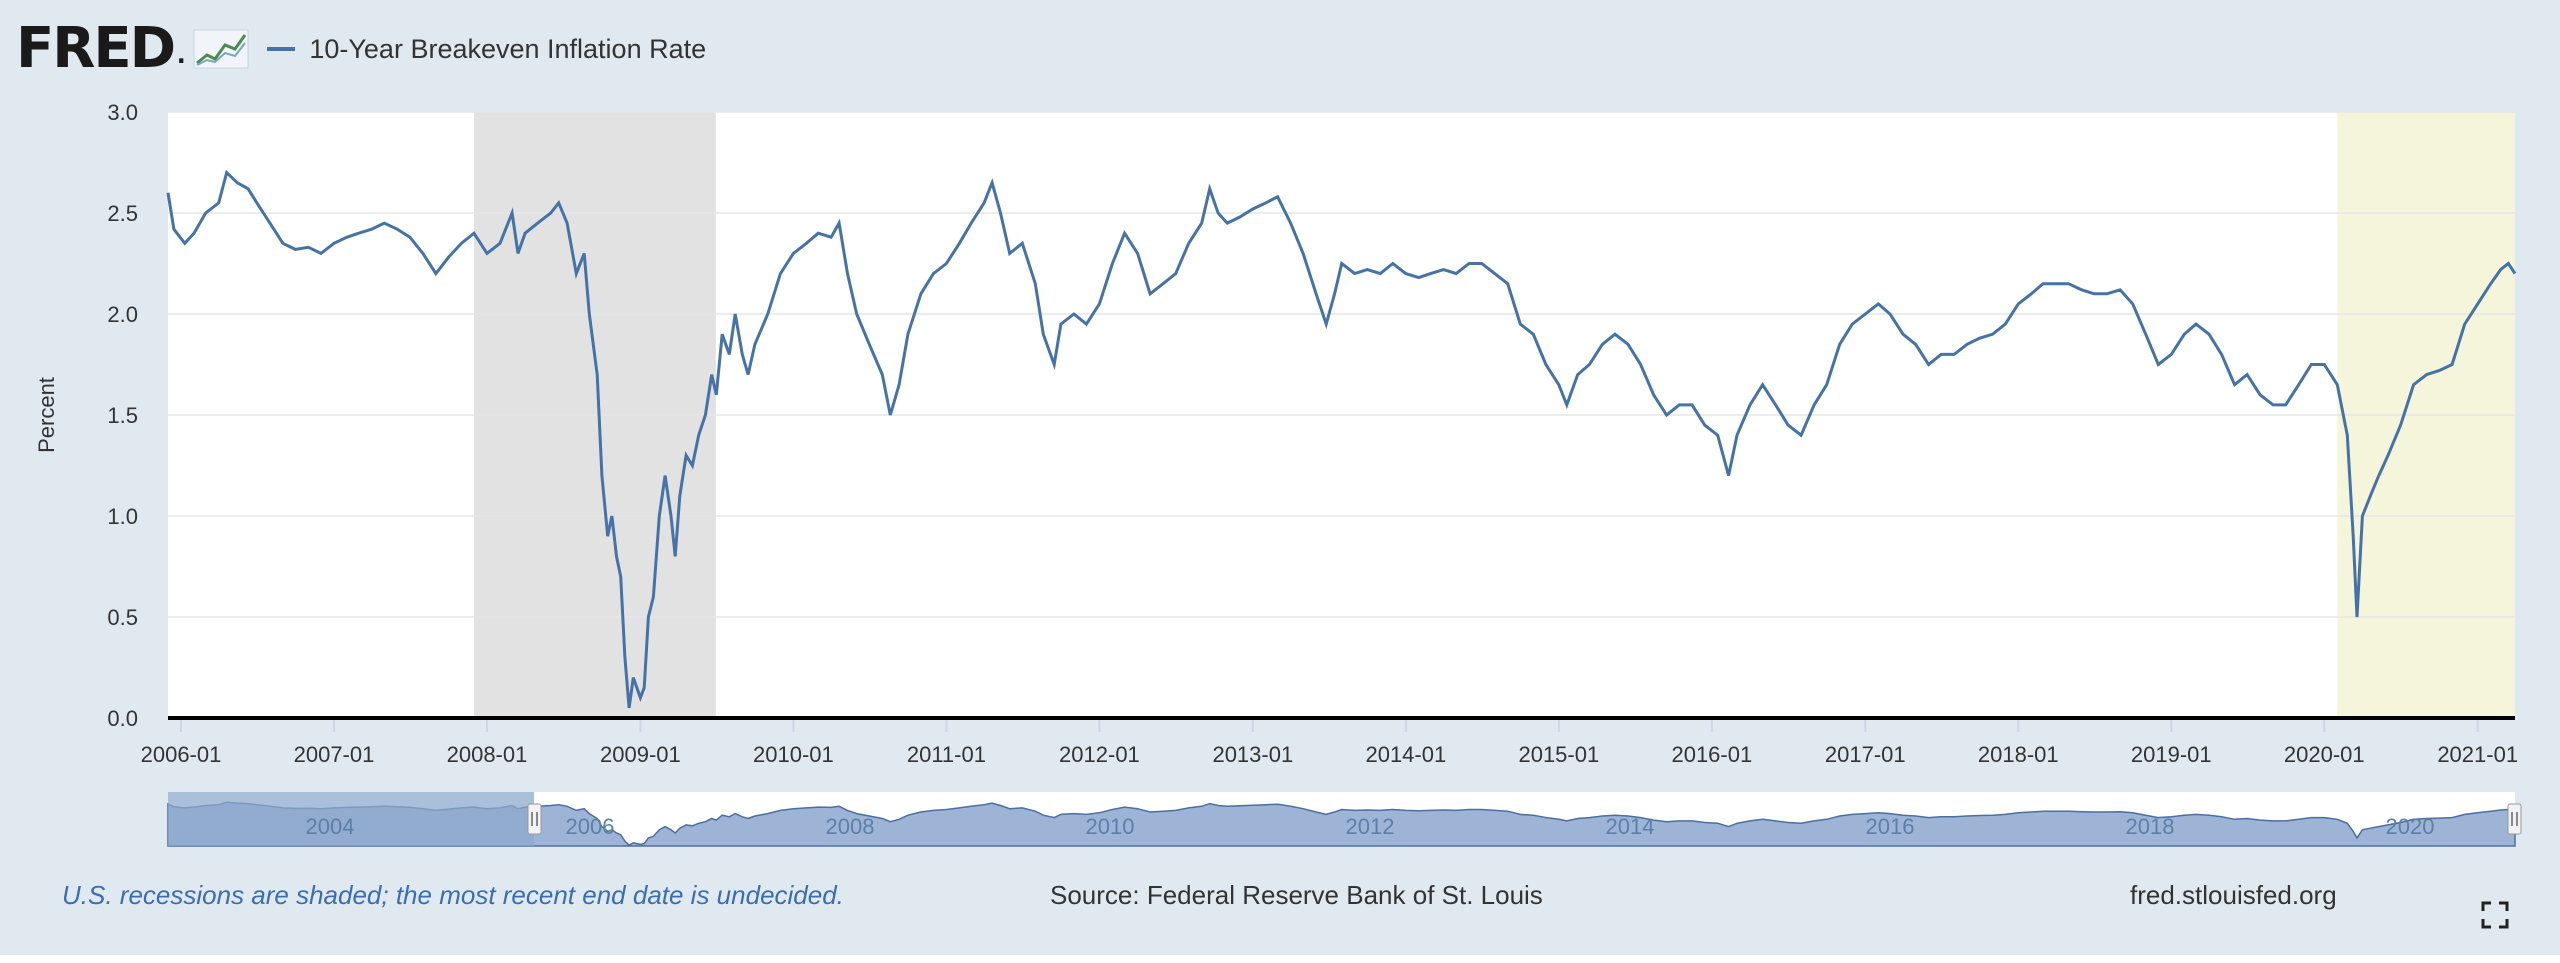  I want to click on navigator-tick-label: 2004, so click(330, 826).